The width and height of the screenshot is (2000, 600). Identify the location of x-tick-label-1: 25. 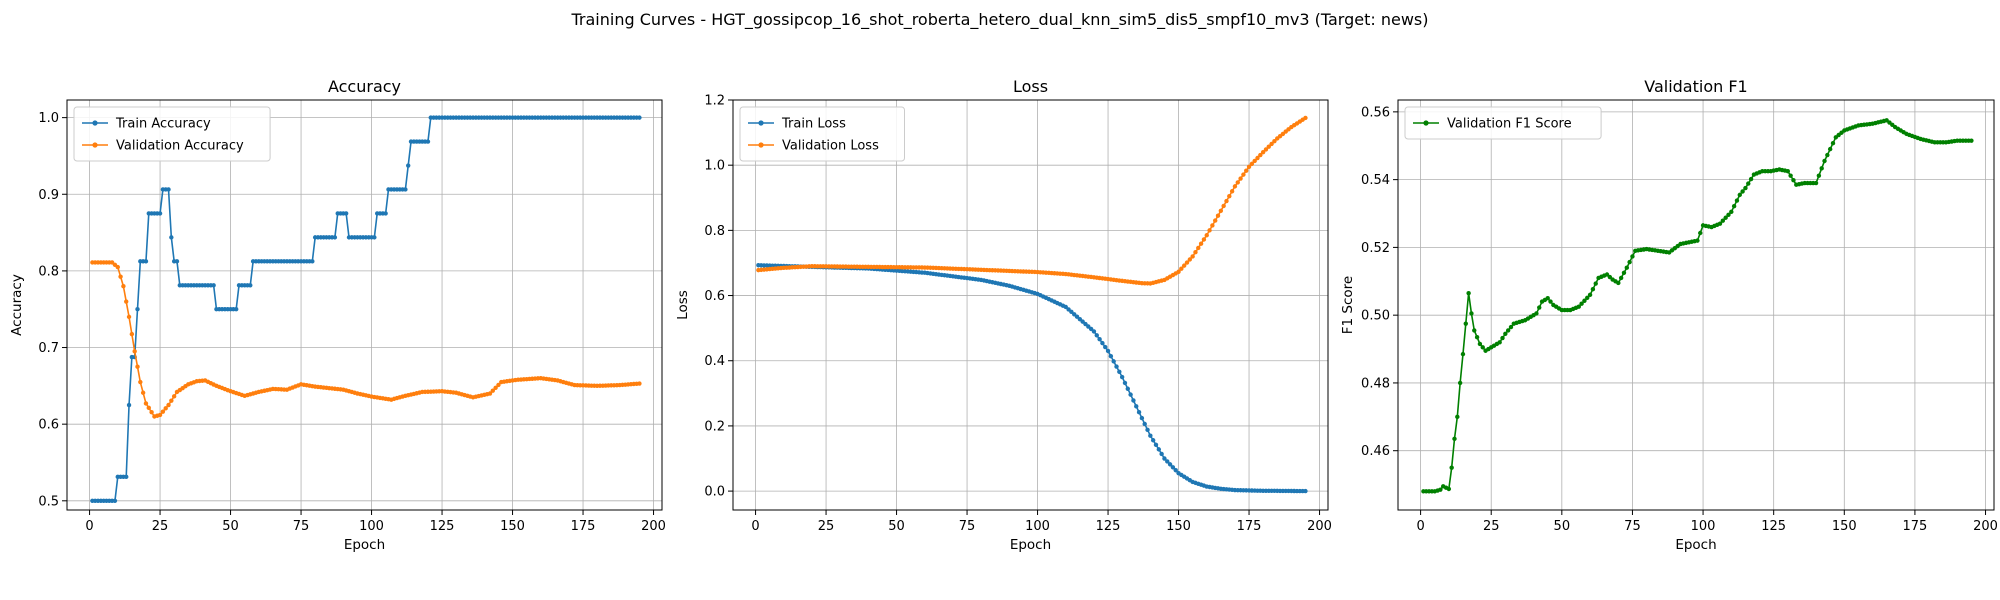
(826, 526).